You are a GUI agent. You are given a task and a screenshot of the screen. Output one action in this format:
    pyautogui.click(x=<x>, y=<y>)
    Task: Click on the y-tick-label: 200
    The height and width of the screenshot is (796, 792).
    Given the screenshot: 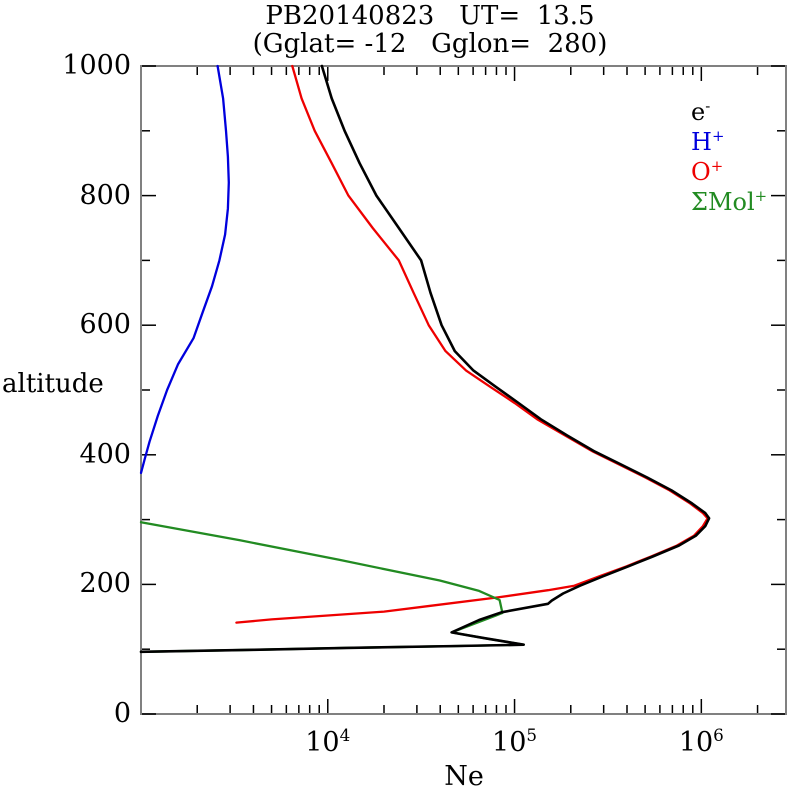 What is the action you would take?
    pyautogui.click(x=105, y=584)
    